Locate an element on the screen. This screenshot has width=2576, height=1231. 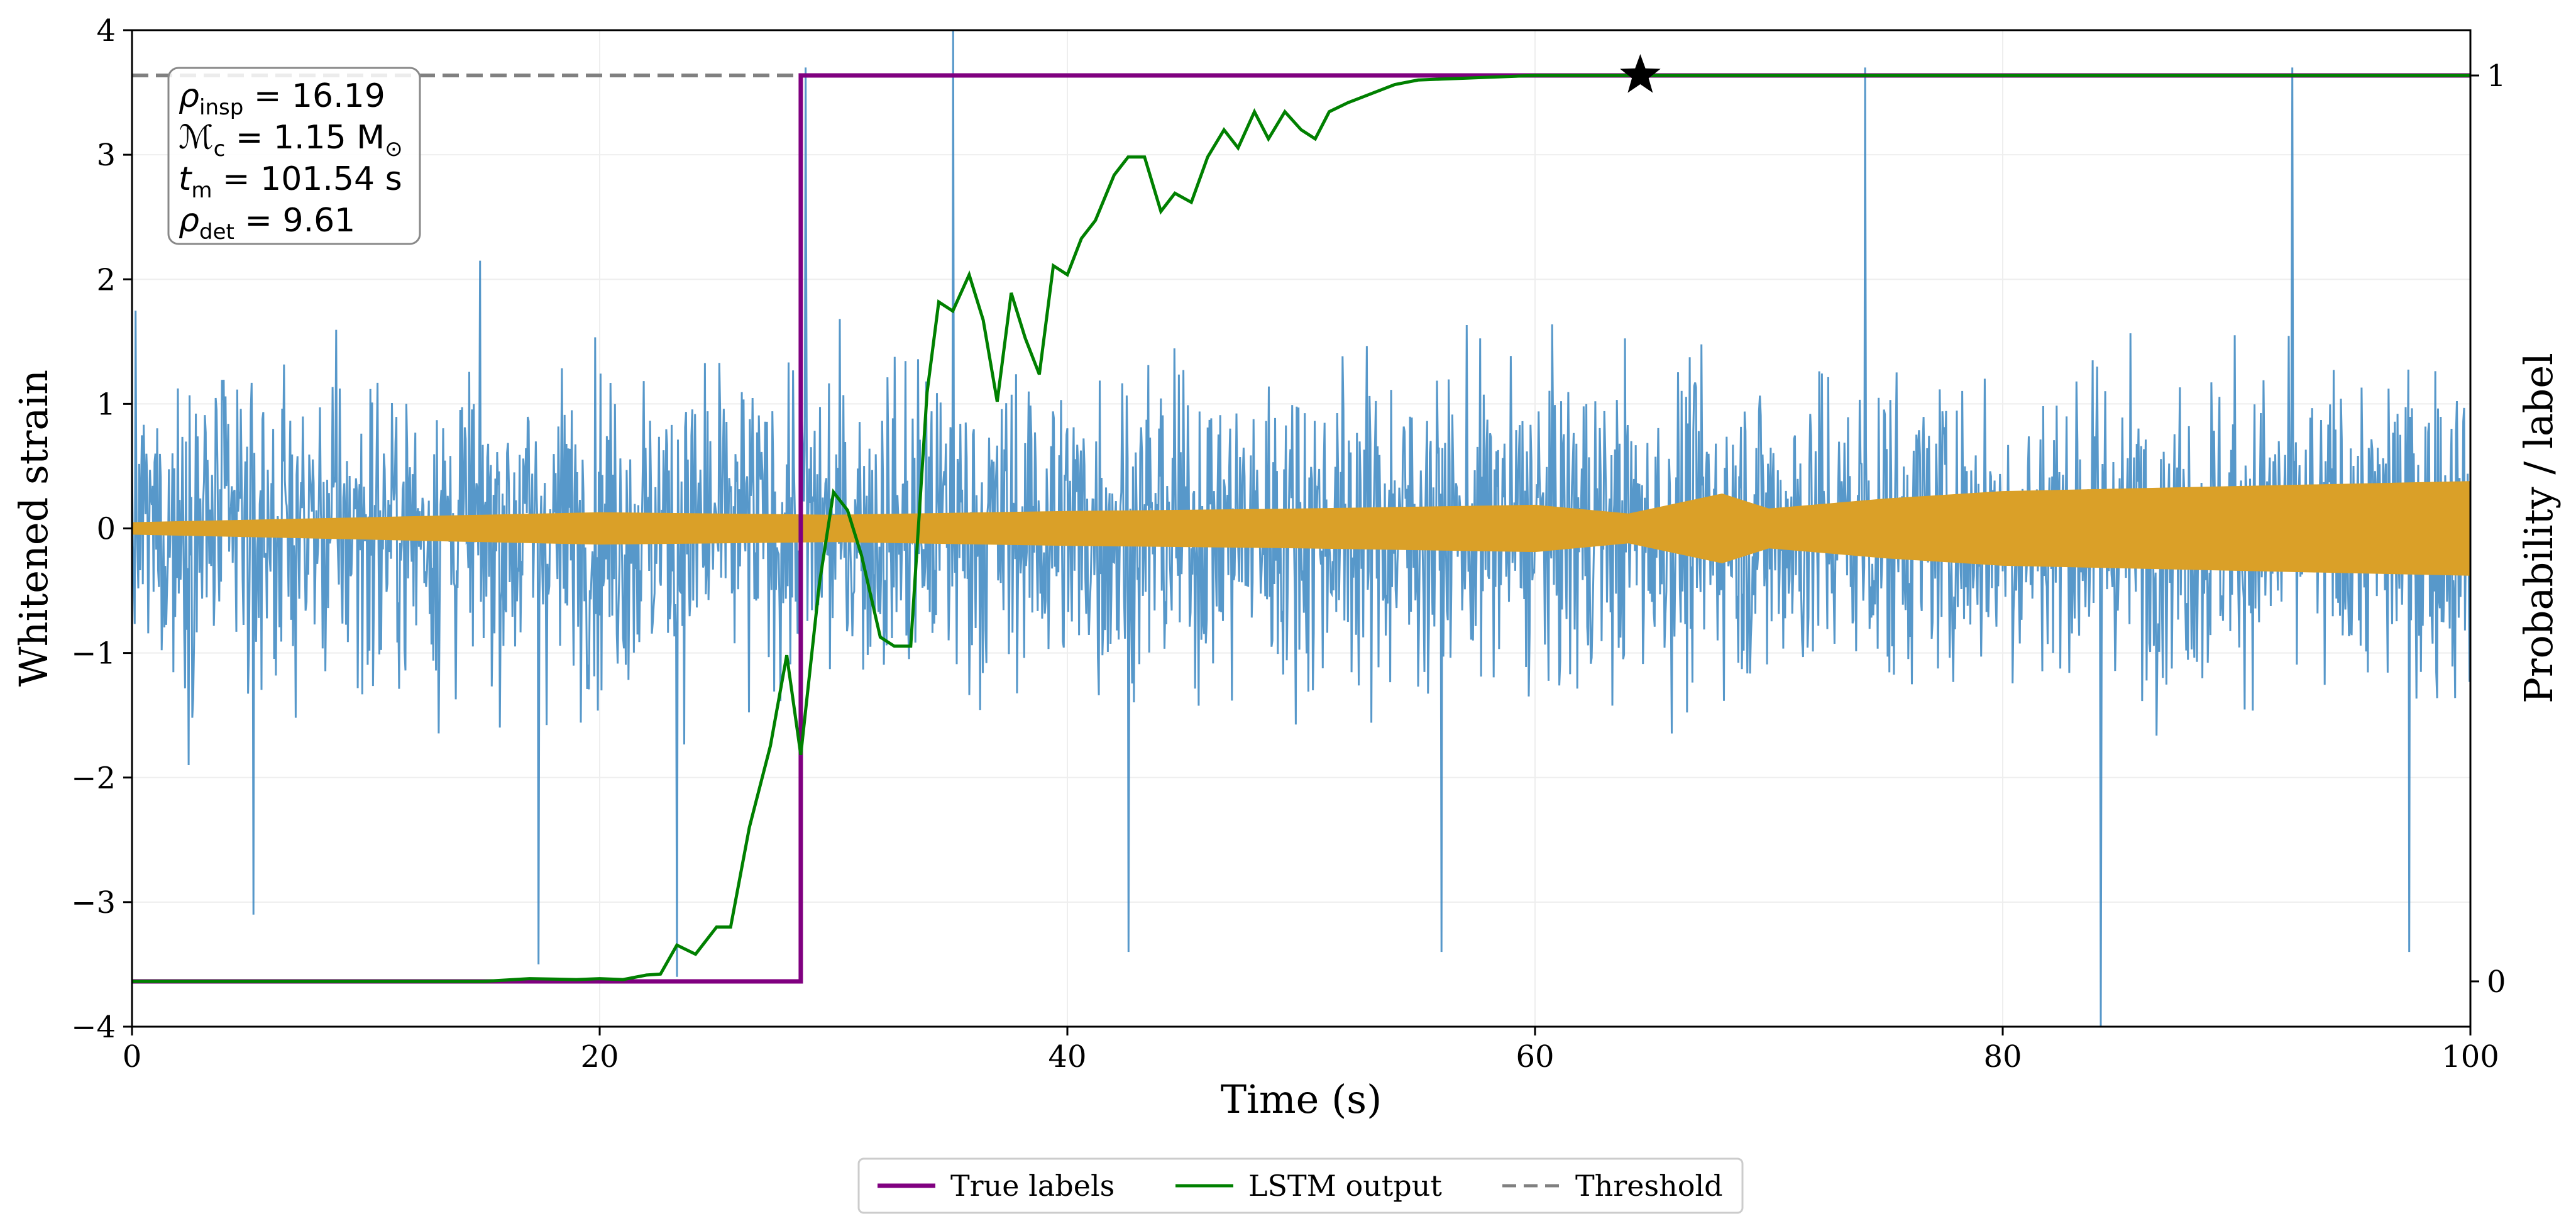
legend-entries: True labels LSTM output Threshold is located at coordinates (1301, 1186).